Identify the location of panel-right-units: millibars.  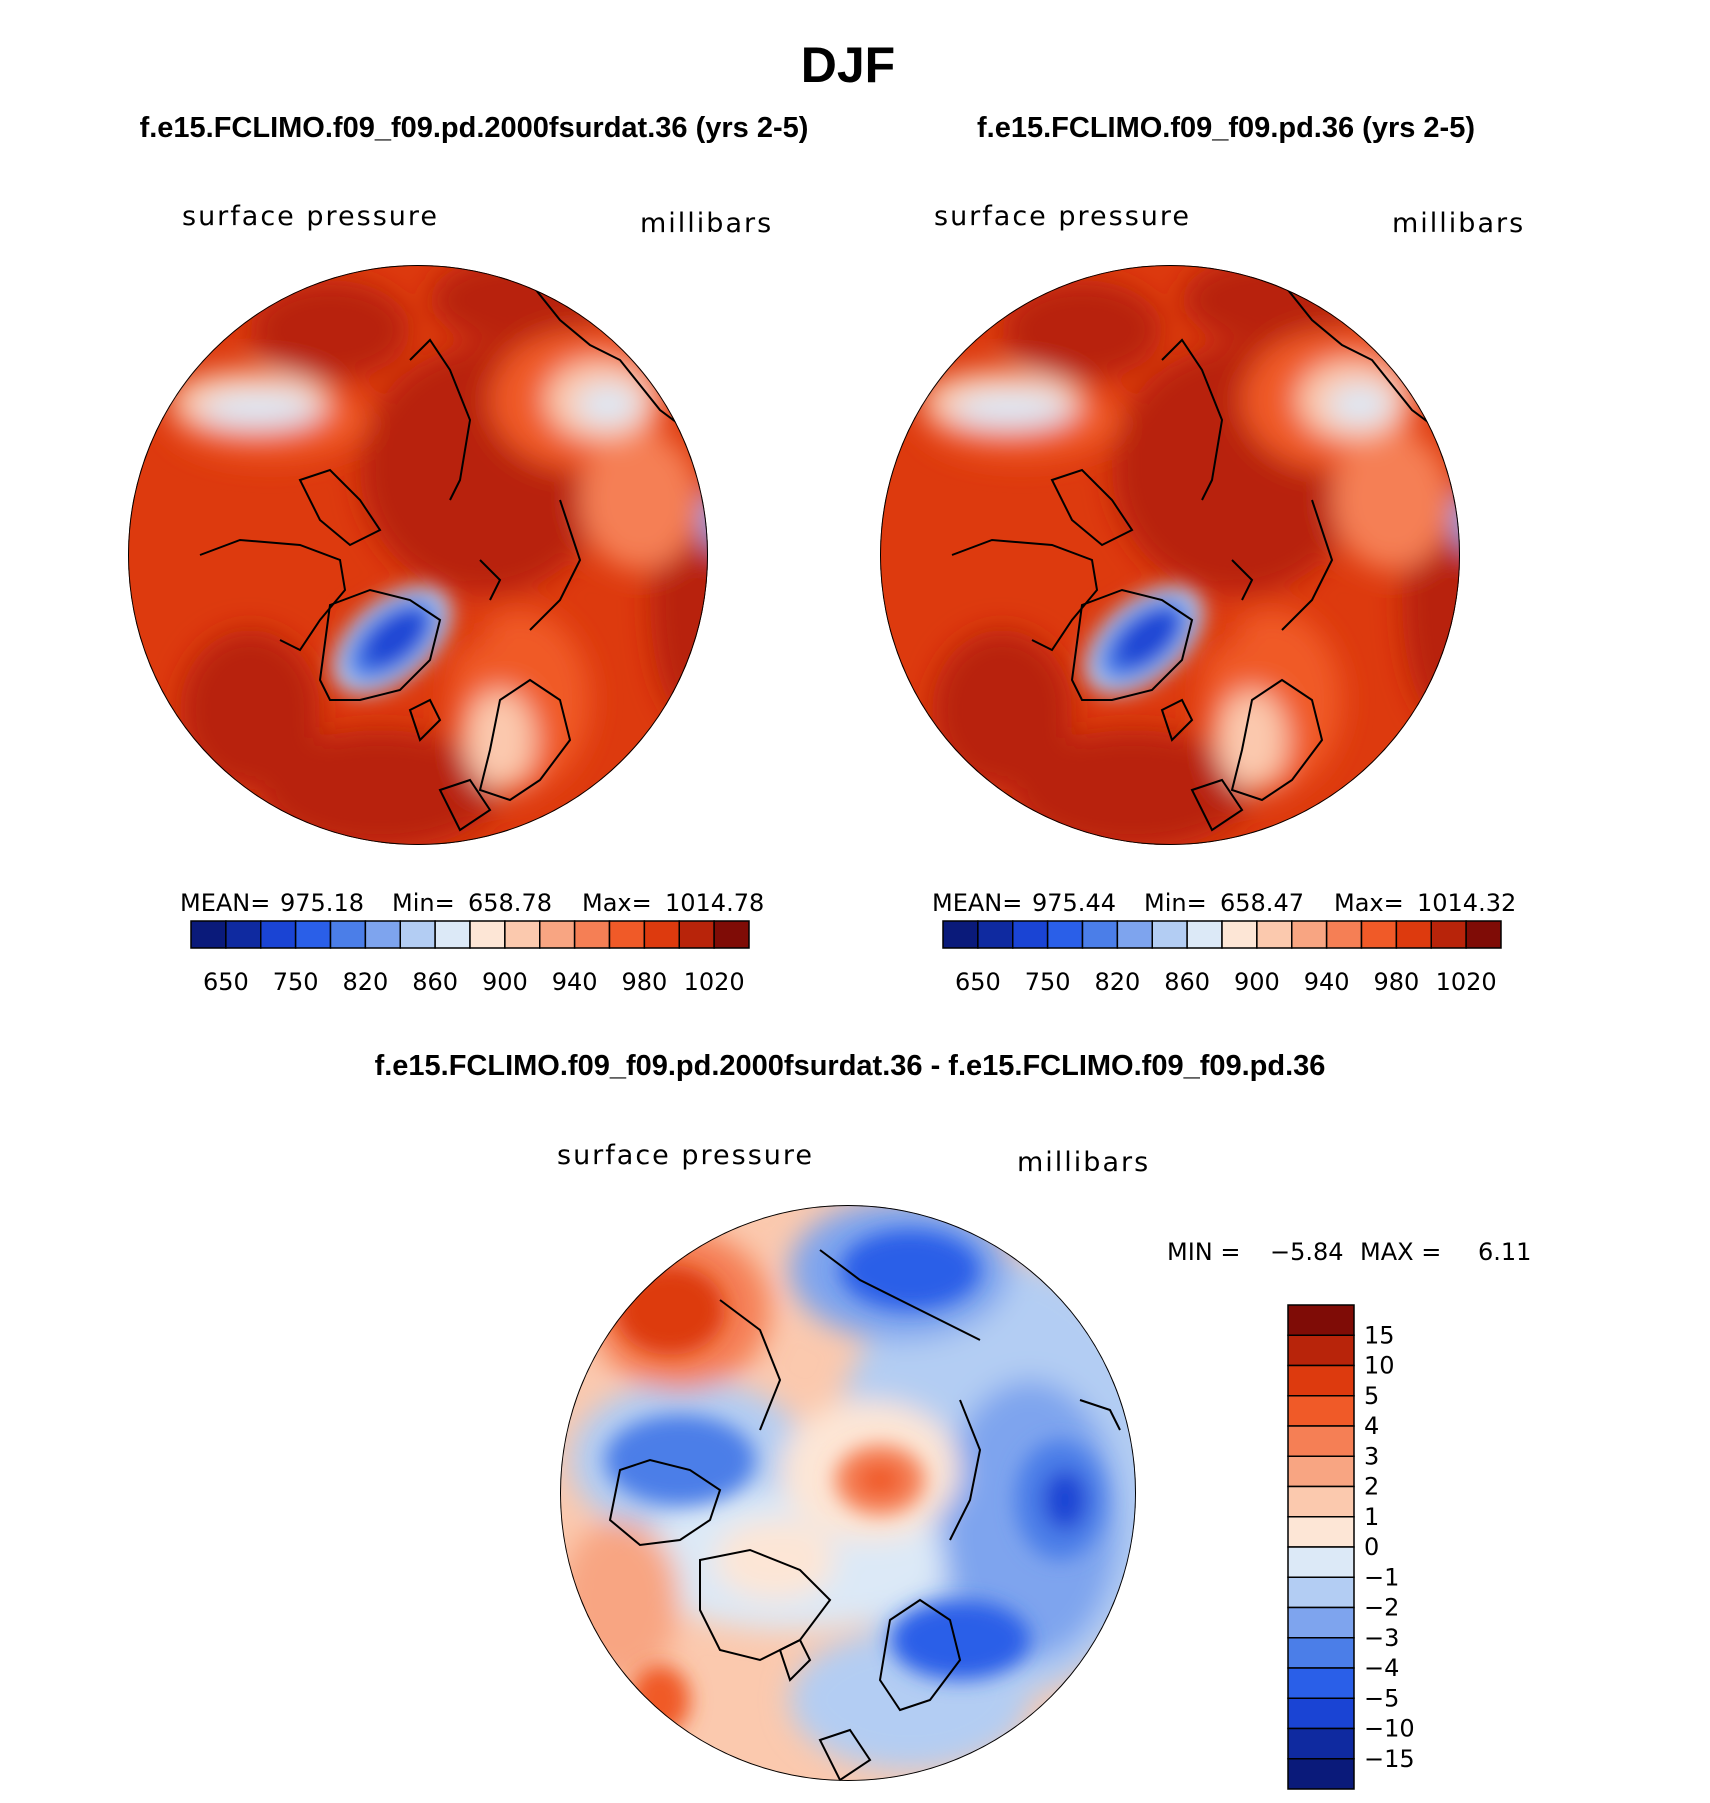
(1458, 223).